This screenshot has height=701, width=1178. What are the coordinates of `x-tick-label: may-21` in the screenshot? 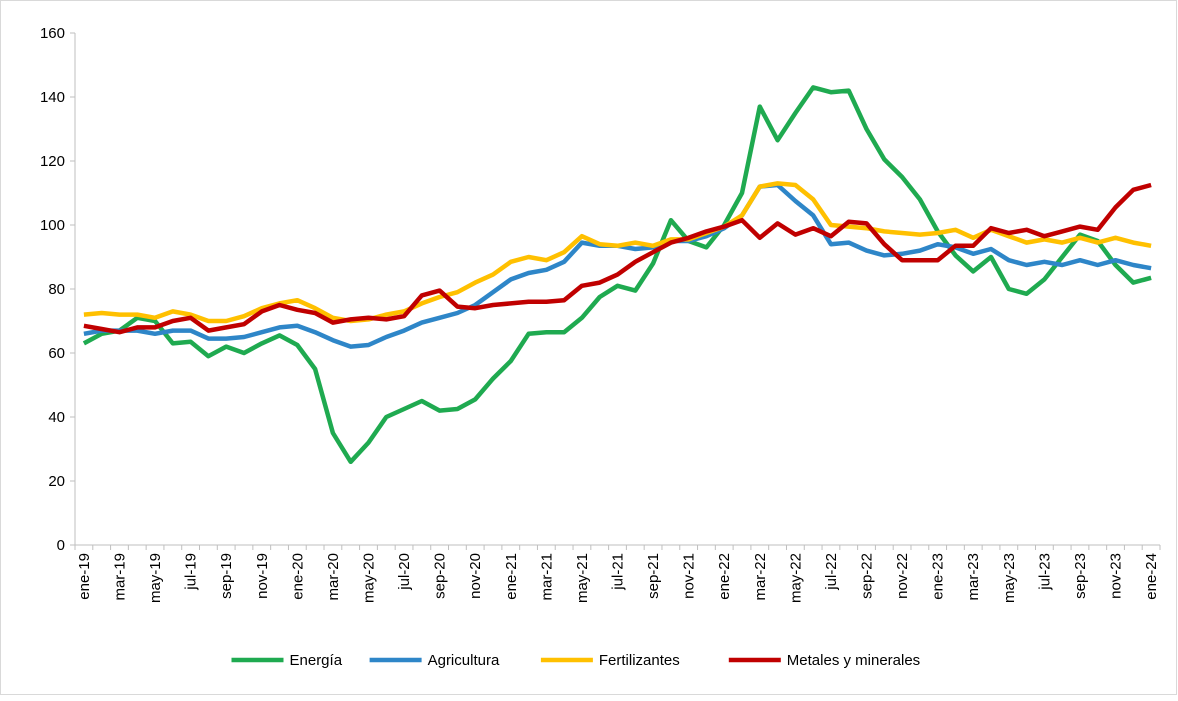 It's located at (582, 578).